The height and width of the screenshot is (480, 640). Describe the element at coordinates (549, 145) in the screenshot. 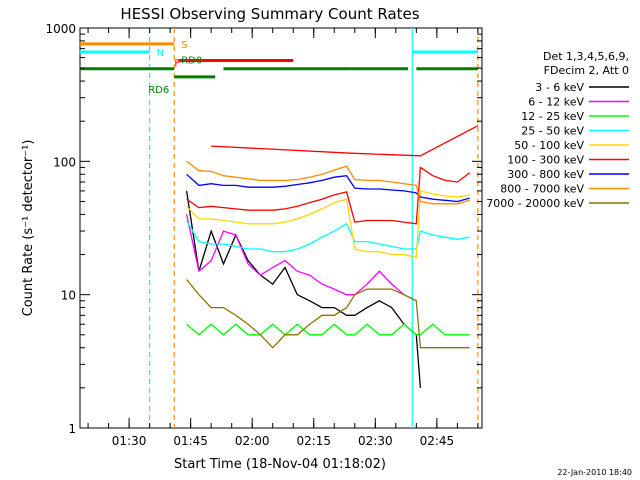

I see `legend-label-4: 50 - 100 keV` at that location.